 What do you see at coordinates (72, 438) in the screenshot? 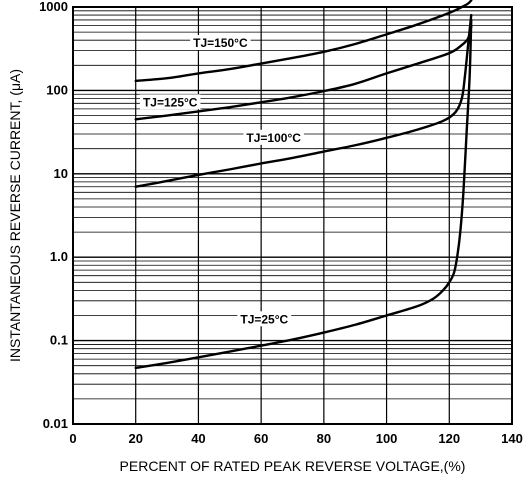
I see `x-tick-label: 0` at bounding box center [72, 438].